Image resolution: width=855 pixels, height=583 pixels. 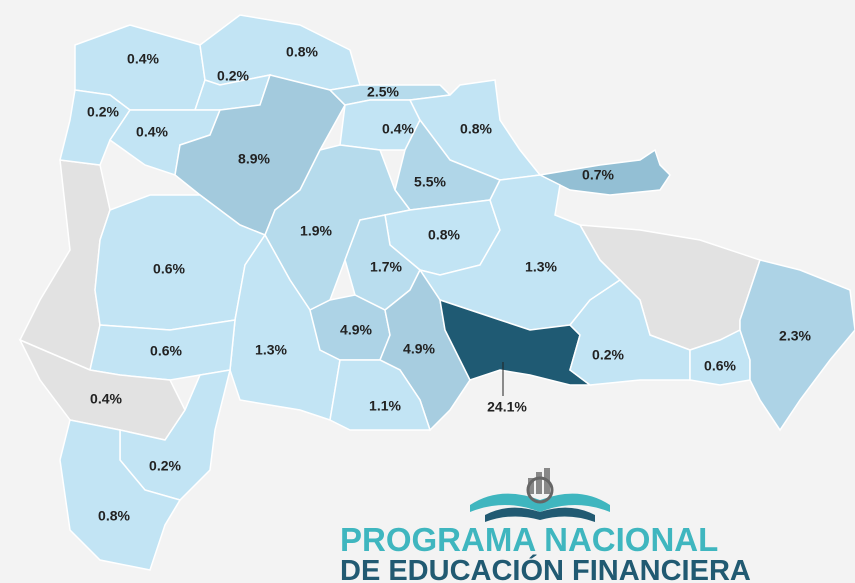 What do you see at coordinates (529, 539) in the screenshot?
I see `logo-line1: PROGRAMA NACIONAL` at bounding box center [529, 539].